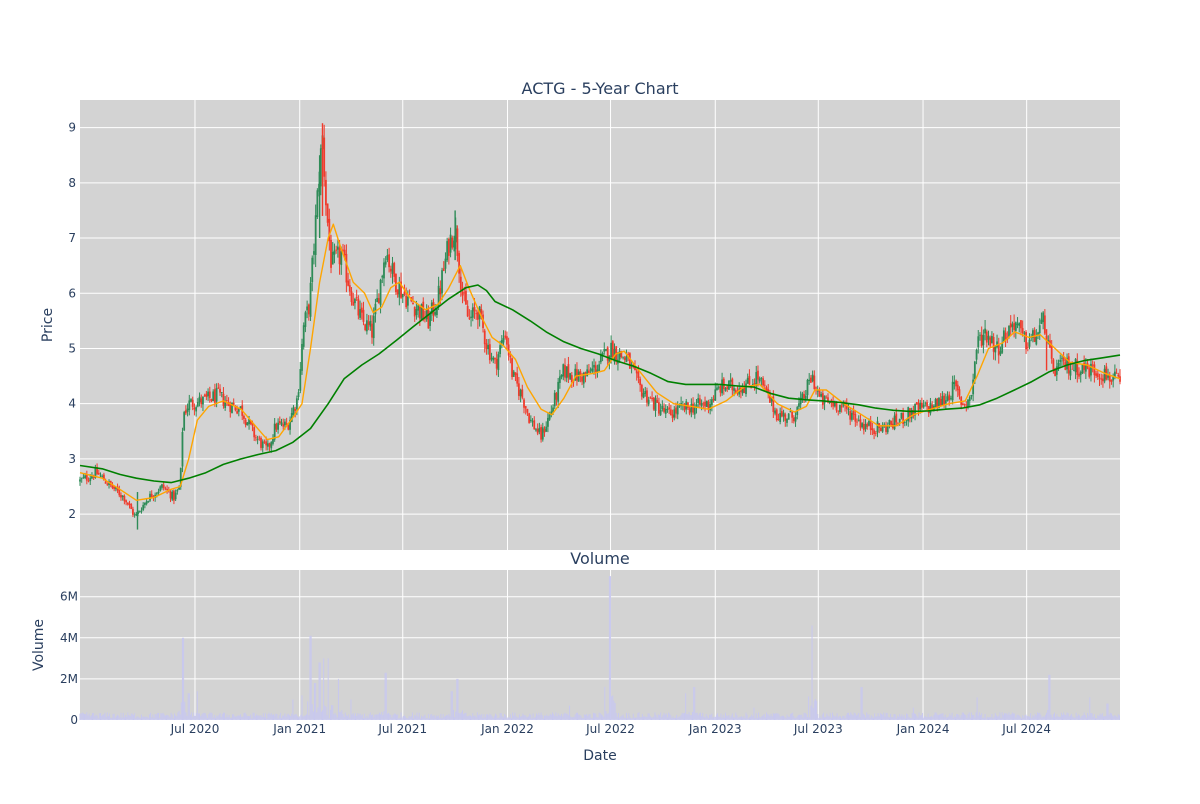  I want to click on volume-tick-label: 0, so click(74, 720).